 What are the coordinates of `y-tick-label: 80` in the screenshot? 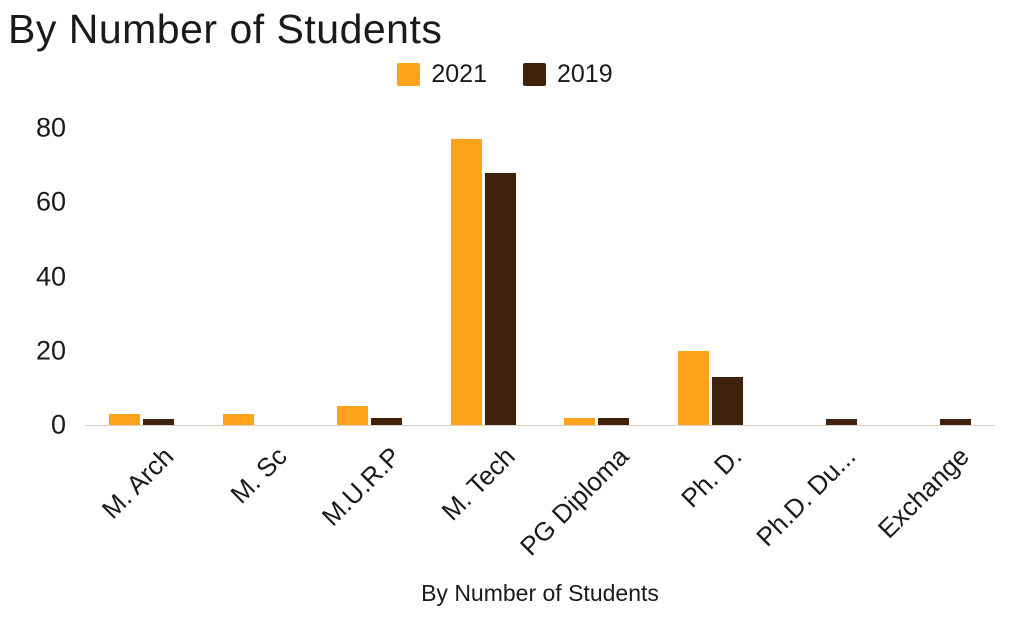 It's located at (50, 127).